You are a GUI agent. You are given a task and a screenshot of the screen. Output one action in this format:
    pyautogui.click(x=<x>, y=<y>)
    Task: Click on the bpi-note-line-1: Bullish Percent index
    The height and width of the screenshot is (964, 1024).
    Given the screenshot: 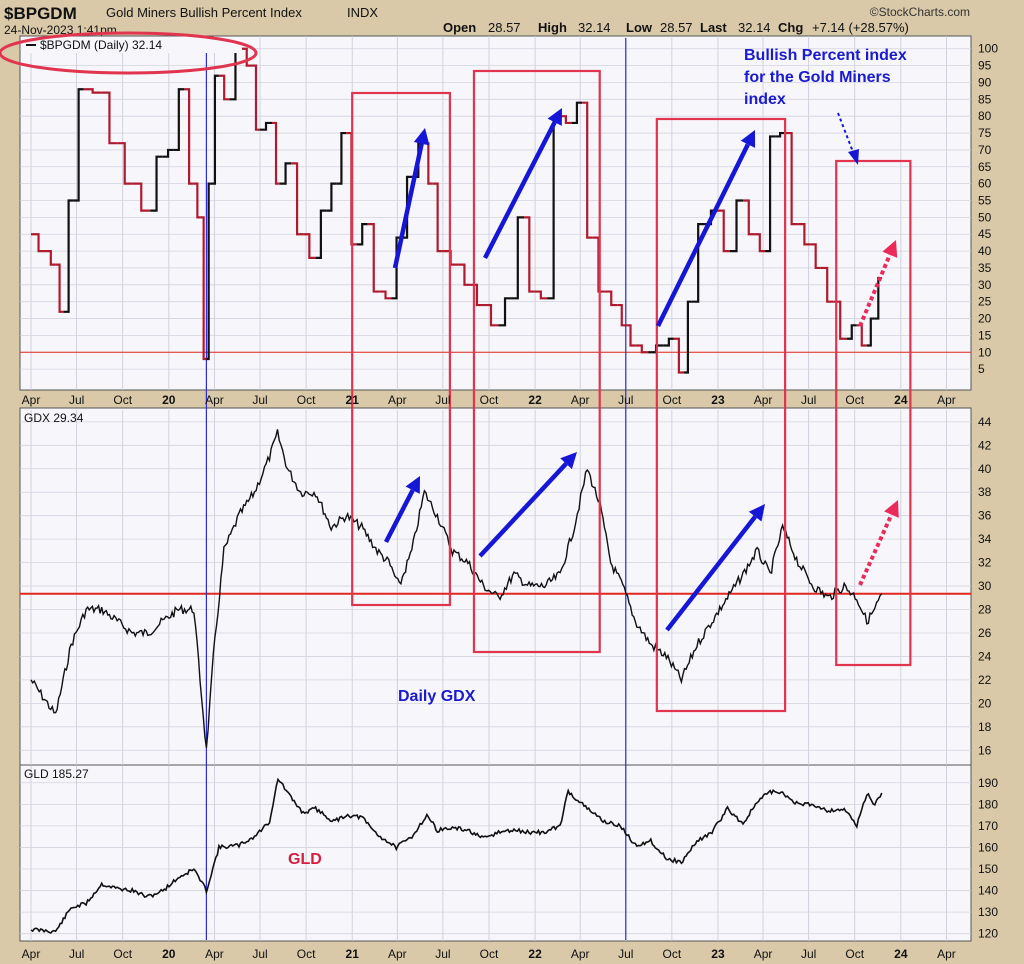 What is the action you would take?
    pyautogui.click(x=825, y=55)
    